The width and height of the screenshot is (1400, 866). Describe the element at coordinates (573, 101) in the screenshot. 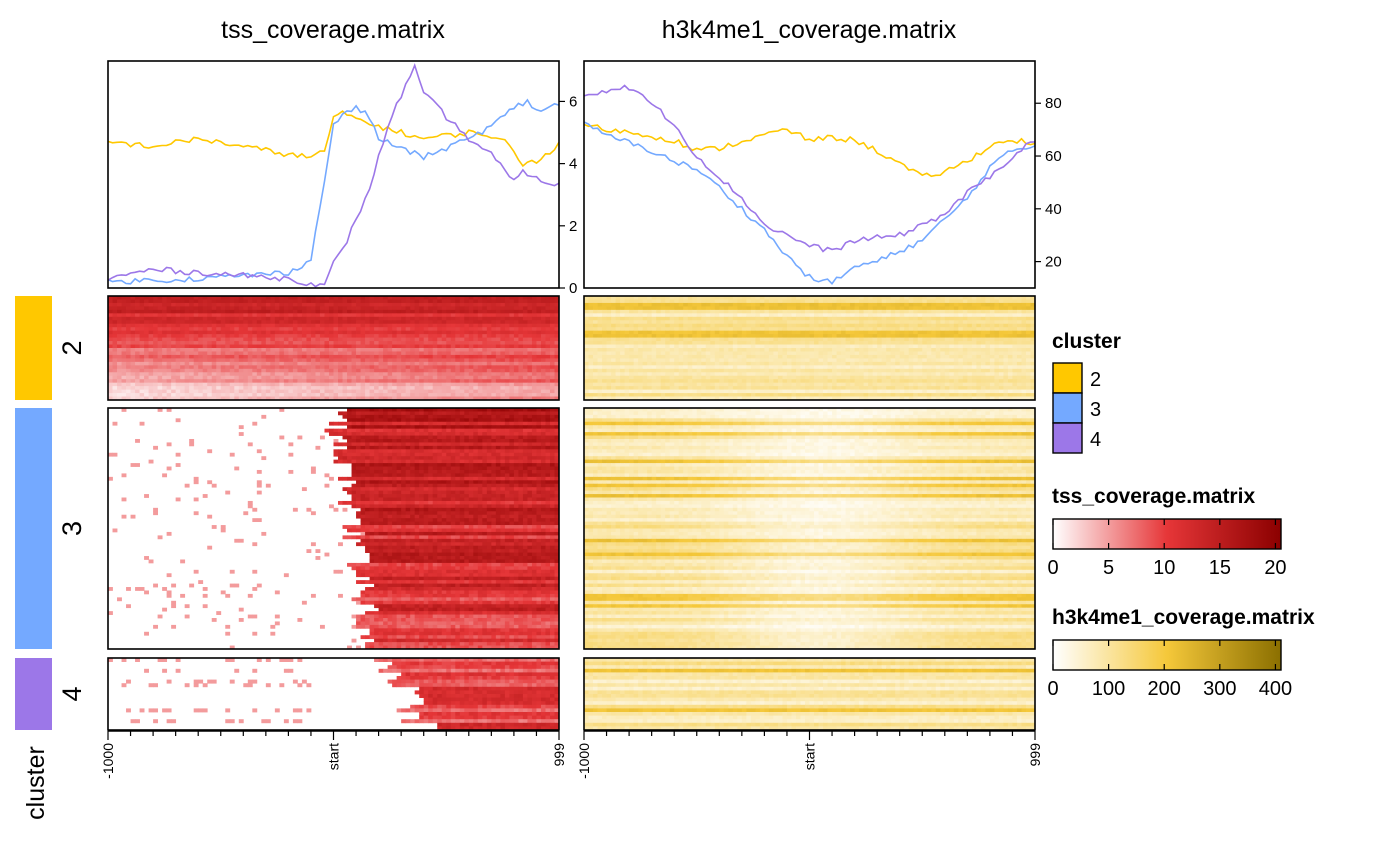

I see `profile-y-tick-label: 6` at that location.